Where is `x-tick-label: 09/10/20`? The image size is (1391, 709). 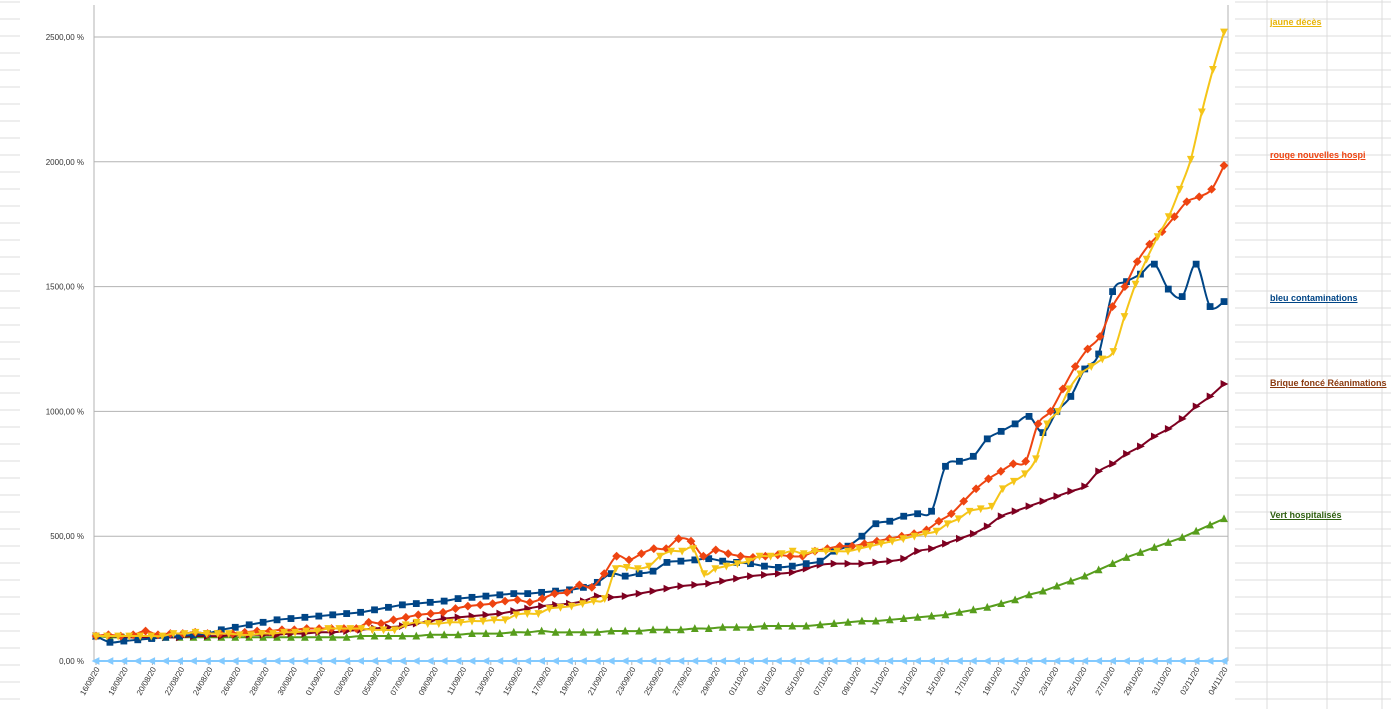
x-tick-label: 09/10/20 is located at coordinates (852, 681).